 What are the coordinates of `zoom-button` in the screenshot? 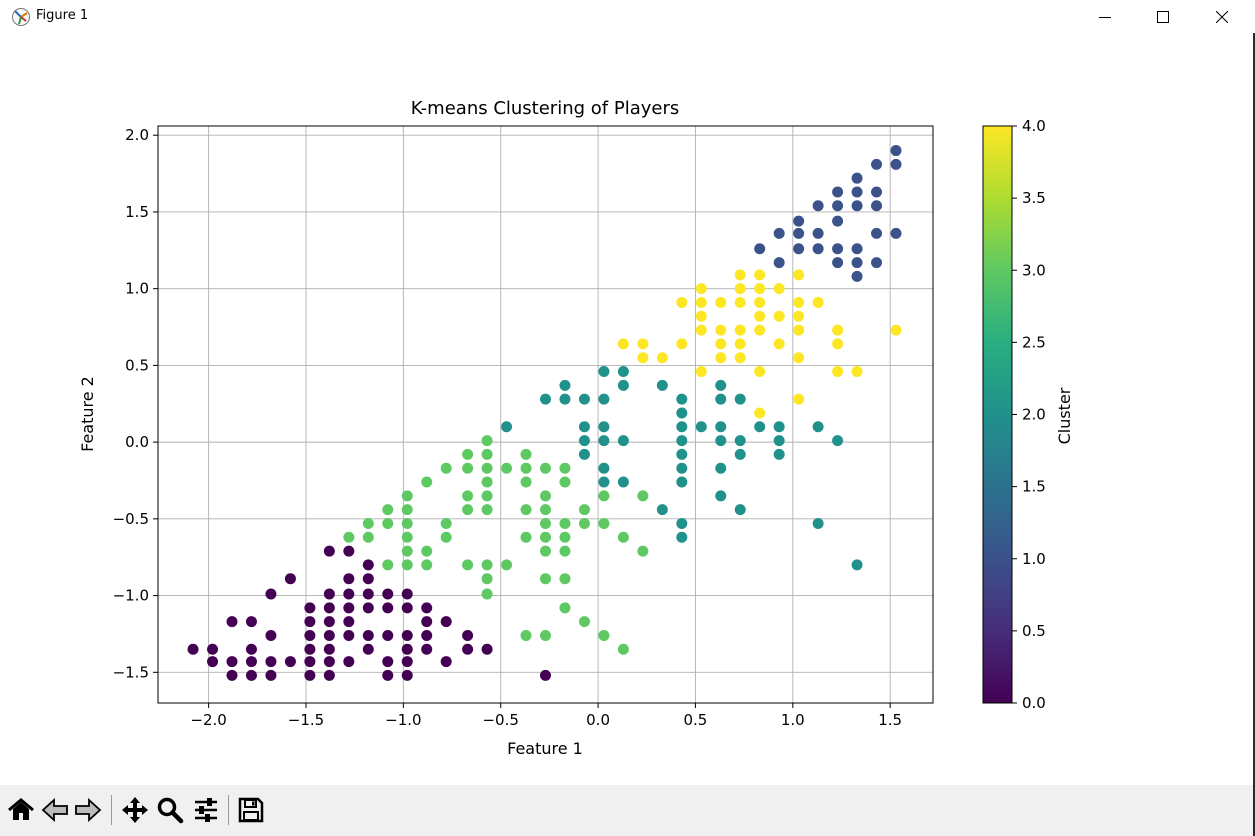 It's located at (170, 810).